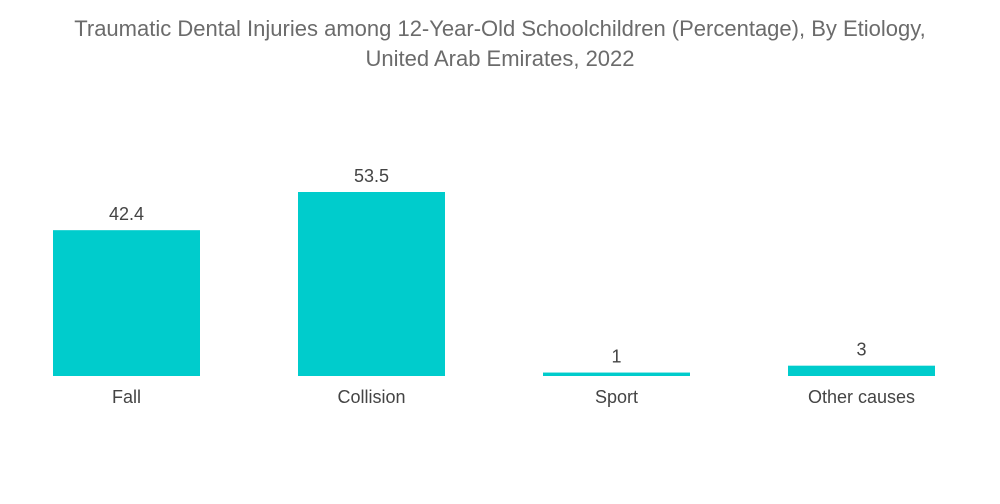  I want to click on bar-fall, so click(126, 303).